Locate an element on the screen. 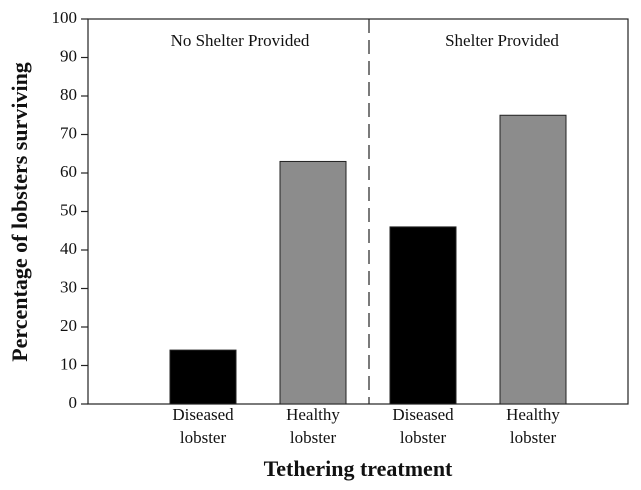 Image resolution: width=641 pixels, height=490 pixels. y-tick-label: 80 is located at coordinates (68, 94).